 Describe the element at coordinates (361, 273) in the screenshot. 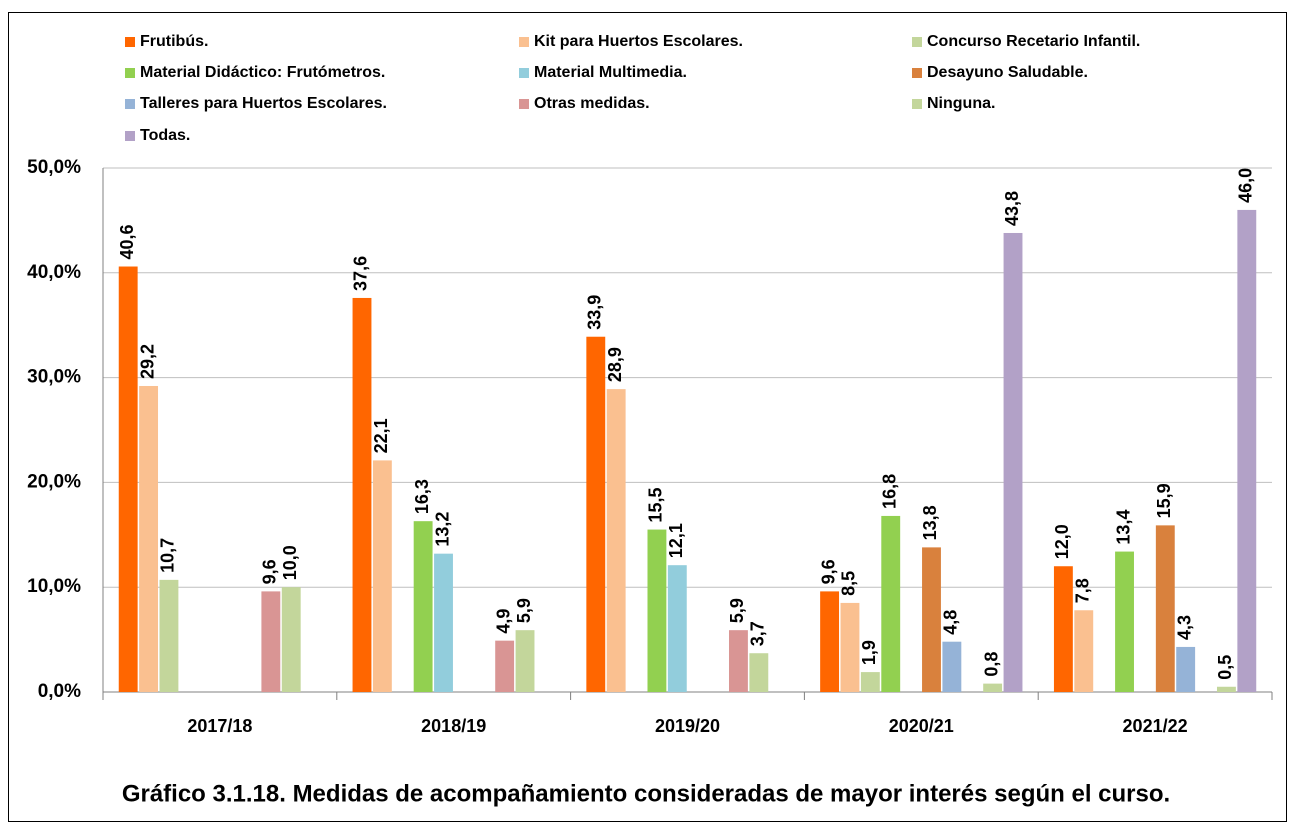

I see `data-label: 37,6` at that location.